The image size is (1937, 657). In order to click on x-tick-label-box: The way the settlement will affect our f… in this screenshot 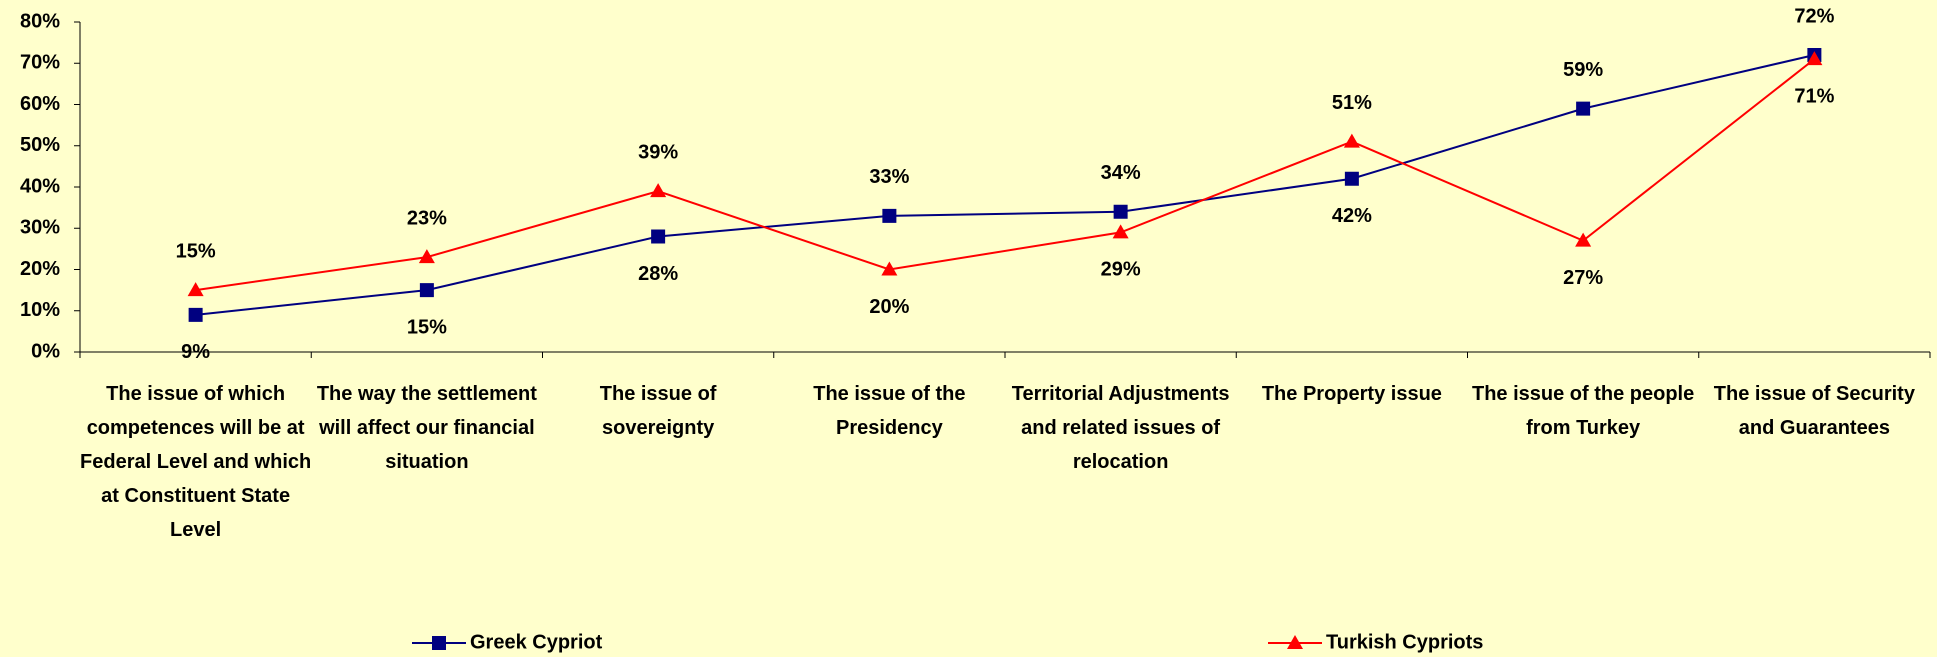, I will do `click(426, 428)`.